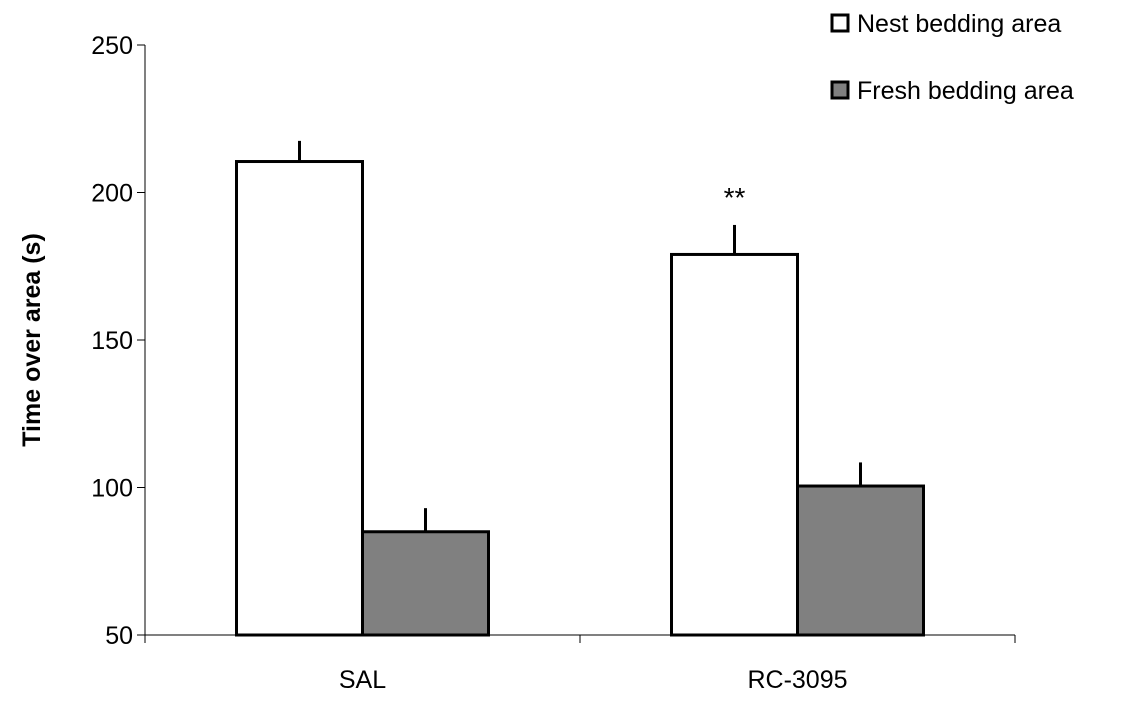 The width and height of the screenshot is (1143, 704). Describe the element at coordinates (797, 680) in the screenshot. I see `x-category-label: RC-3095` at that location.